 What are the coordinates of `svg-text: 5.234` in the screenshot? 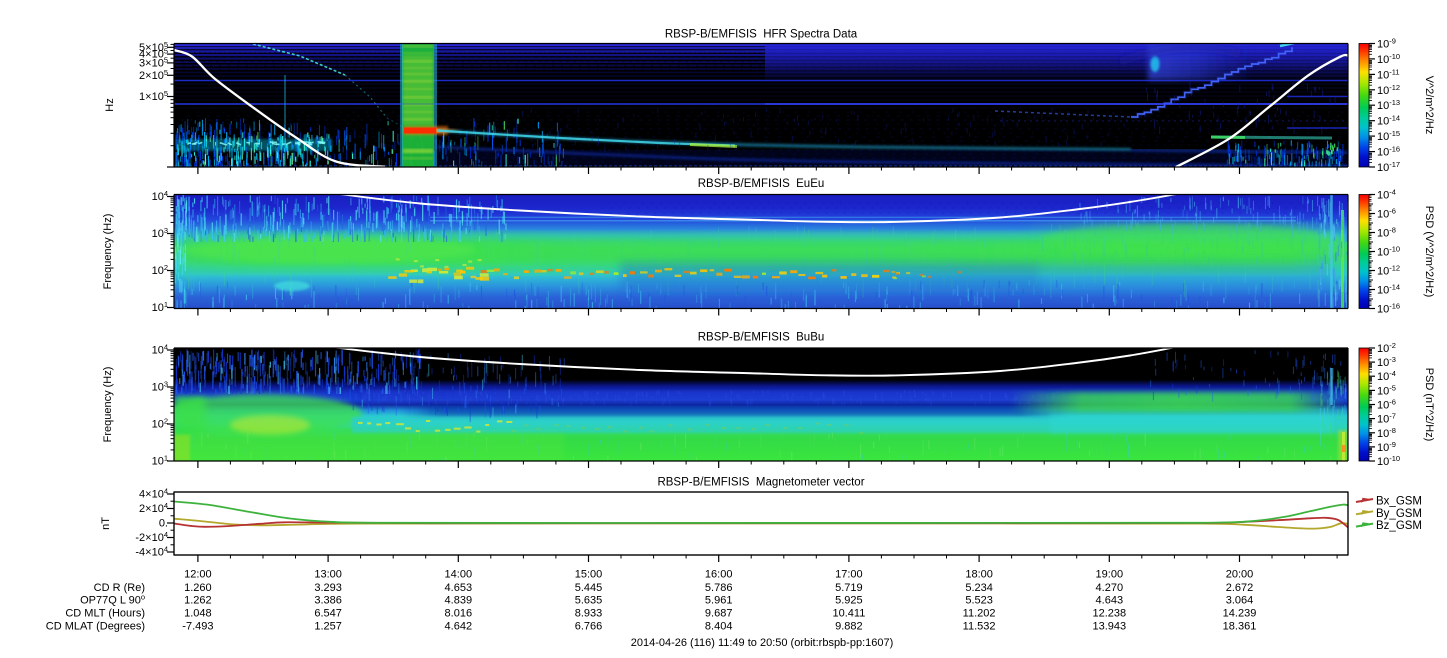 It's located at (979, 588).